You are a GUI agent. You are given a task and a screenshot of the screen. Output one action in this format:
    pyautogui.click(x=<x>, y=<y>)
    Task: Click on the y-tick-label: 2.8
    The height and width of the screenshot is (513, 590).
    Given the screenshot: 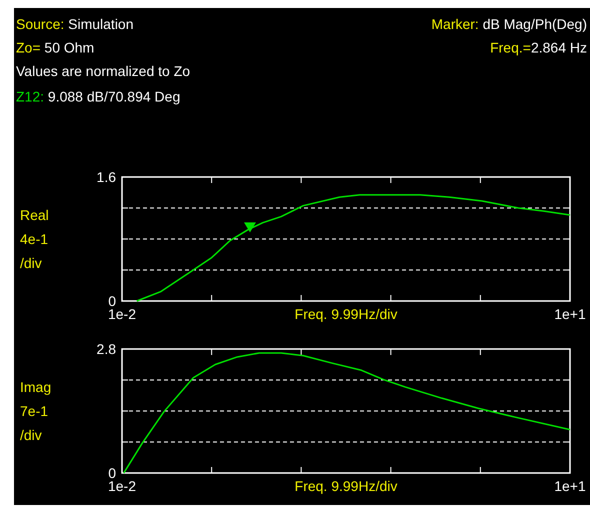 What is the action you would take?
    pyautogui.click(x=106, y=348)
    